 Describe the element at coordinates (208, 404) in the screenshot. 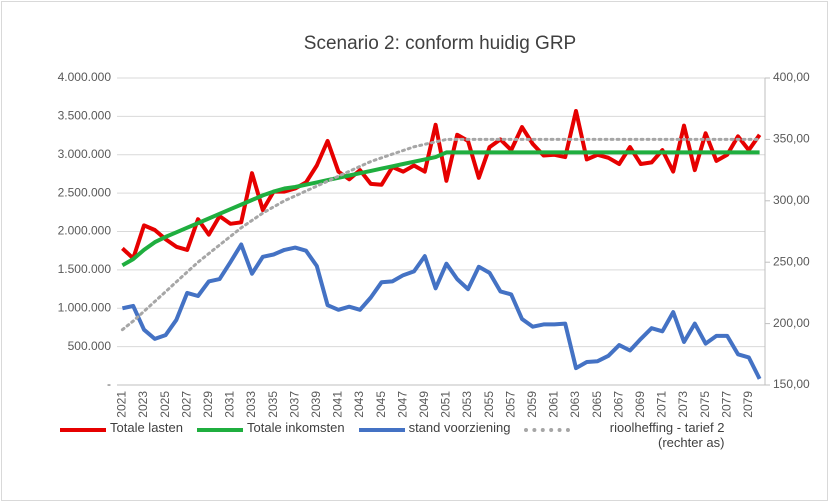

I see `x-tick-label: 2029` at that location.